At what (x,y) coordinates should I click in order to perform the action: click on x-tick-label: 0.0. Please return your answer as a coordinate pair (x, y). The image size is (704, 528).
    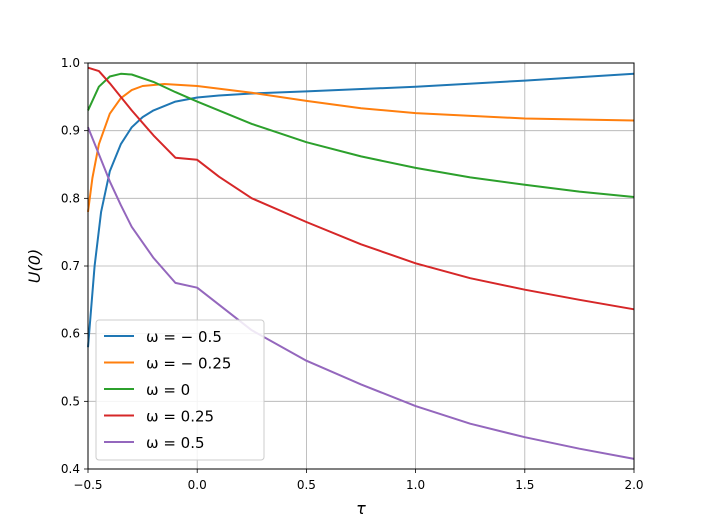
    Looking at the image, I should click on (197, 485).